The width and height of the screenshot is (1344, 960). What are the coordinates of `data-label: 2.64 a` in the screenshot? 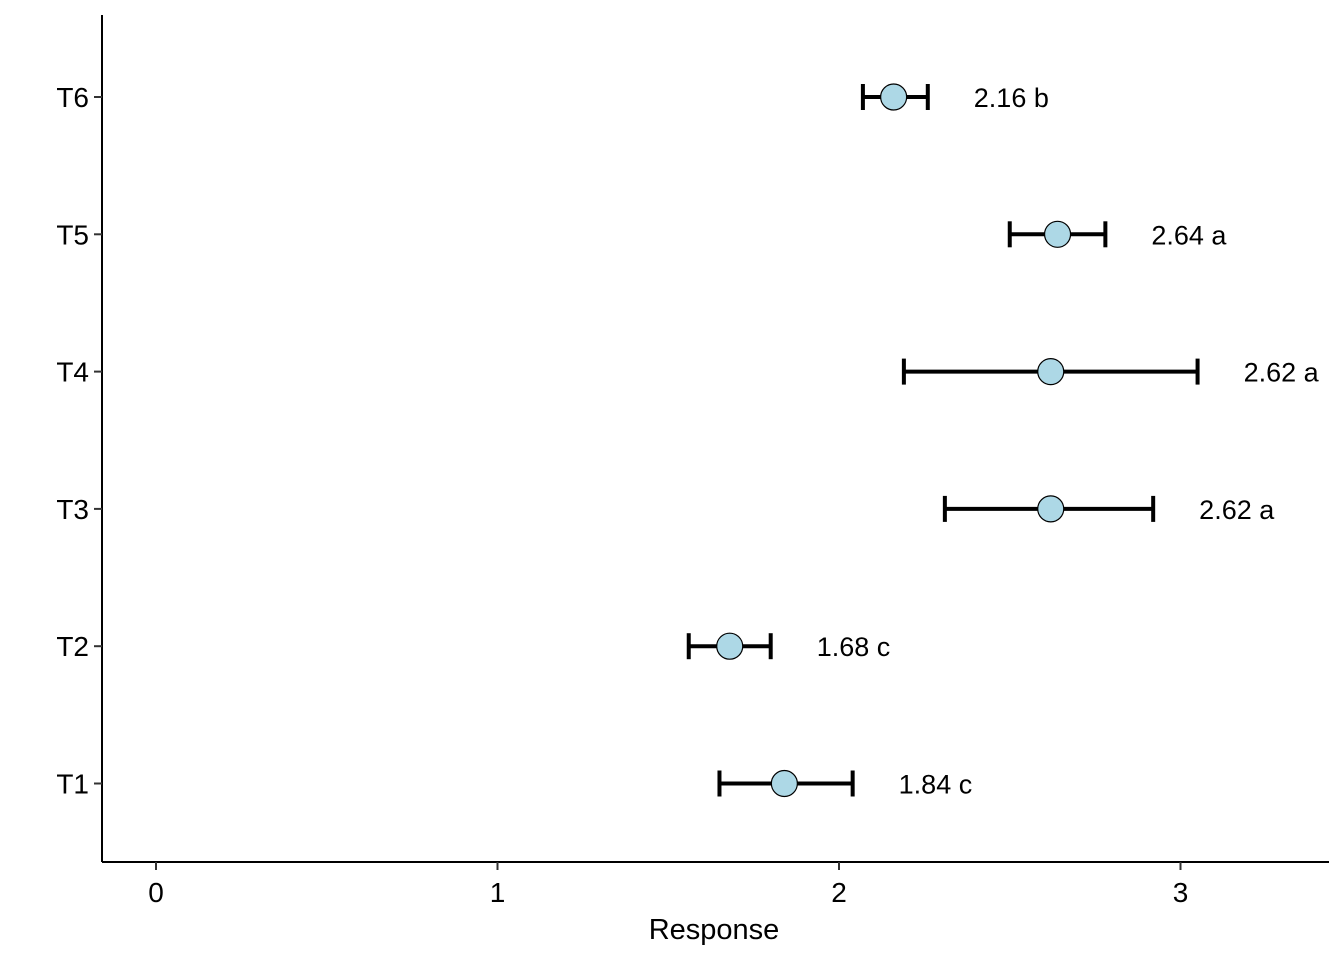 It's located at (1189, 235).